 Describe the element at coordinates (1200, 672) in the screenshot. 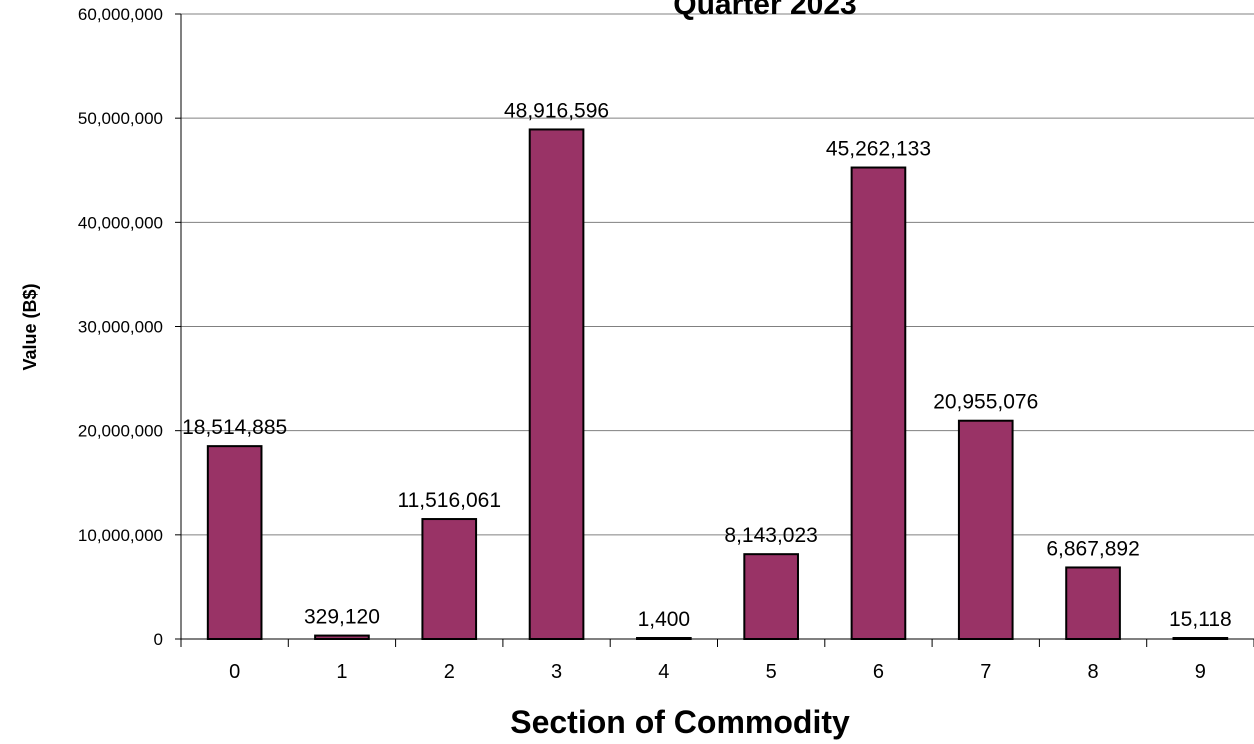

I see `x-tick-label: 9` at that location.